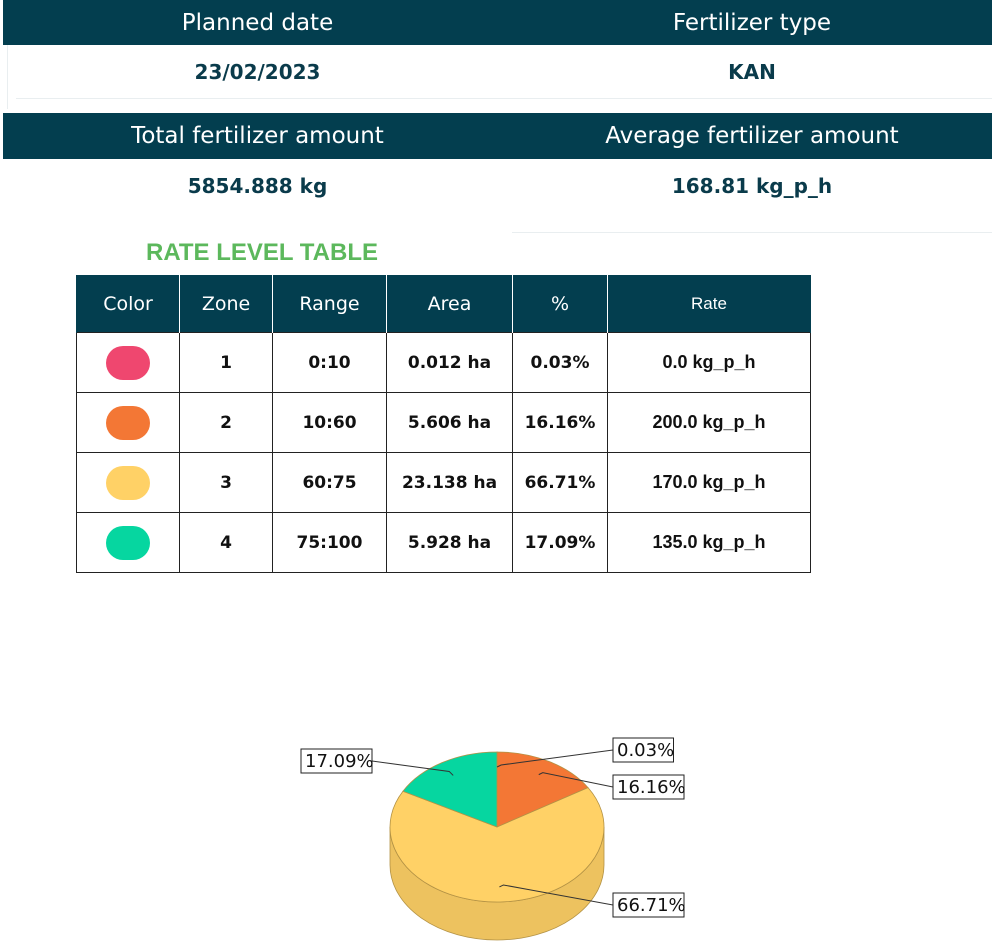 The height and width of the screenshot is (947, 992). Describe the element at coordinates (709, 542) in the screenshot. I see `rate-cell: 135.0 kg_p_h` at that location.